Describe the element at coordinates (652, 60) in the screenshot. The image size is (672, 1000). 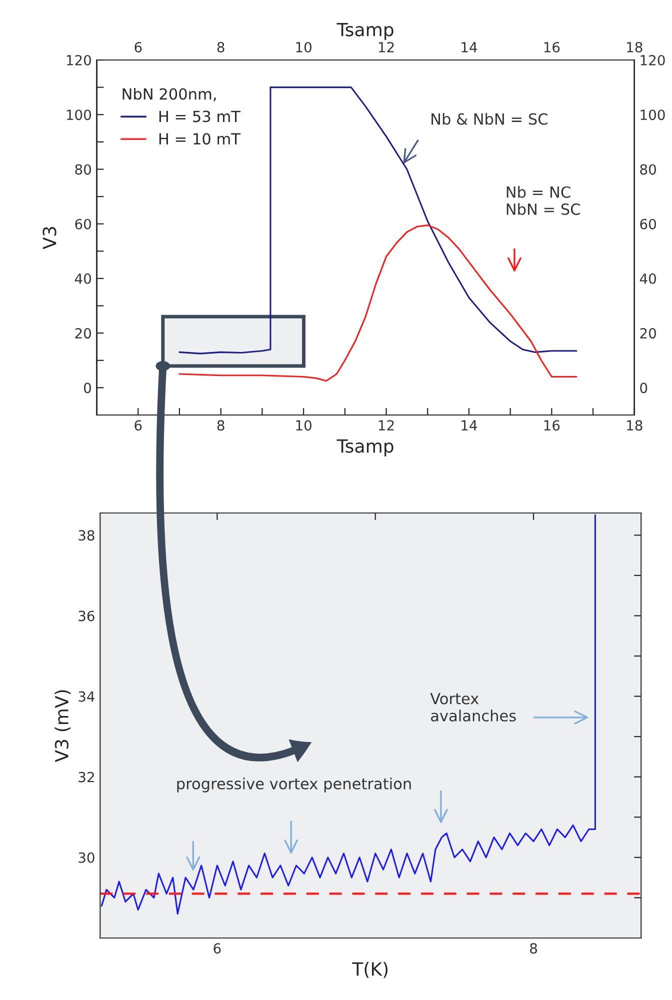
I see `y2-tick-label: 120` at that location.